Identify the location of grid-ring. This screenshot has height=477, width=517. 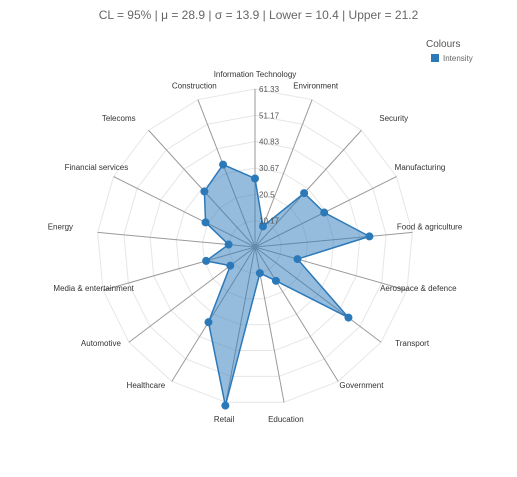
(255, 246).